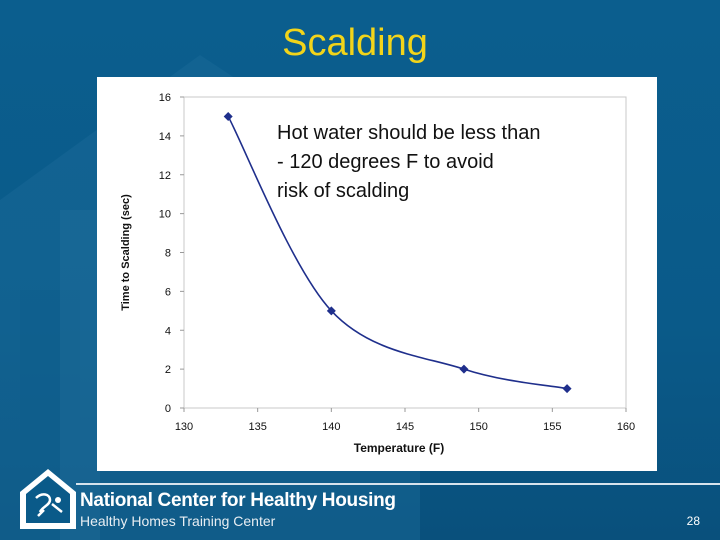 This screenshot has height=540, width=720. What do you see at coordinates (168, 292) in the screenshot?
I see `y-tick-label: 6` at bounding box center [168, 292].